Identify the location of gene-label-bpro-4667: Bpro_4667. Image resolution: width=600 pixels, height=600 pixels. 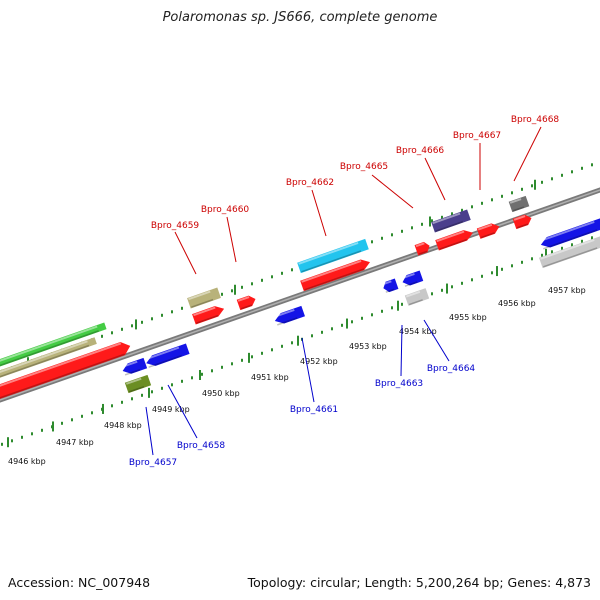
(477, 136).